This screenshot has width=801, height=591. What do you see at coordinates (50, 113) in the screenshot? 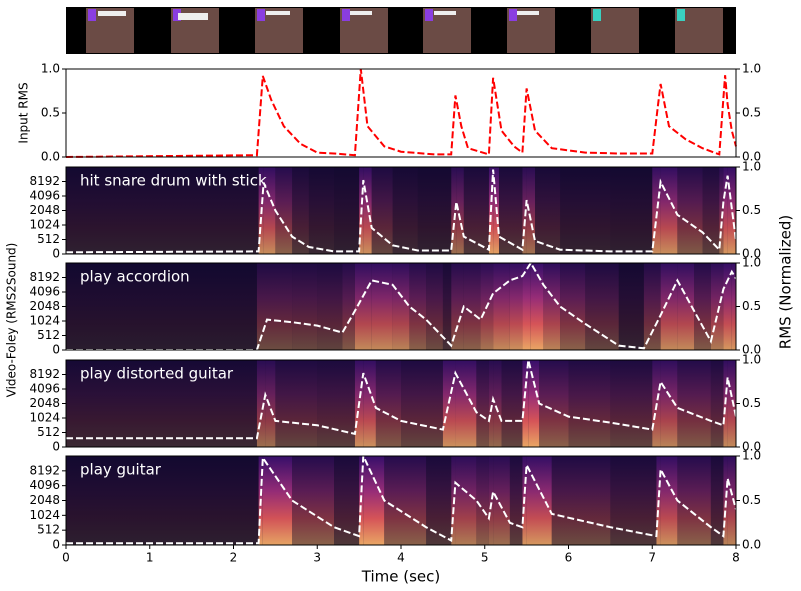
I see `y-tick-label: 0.5` at bounding box center [50, 113].